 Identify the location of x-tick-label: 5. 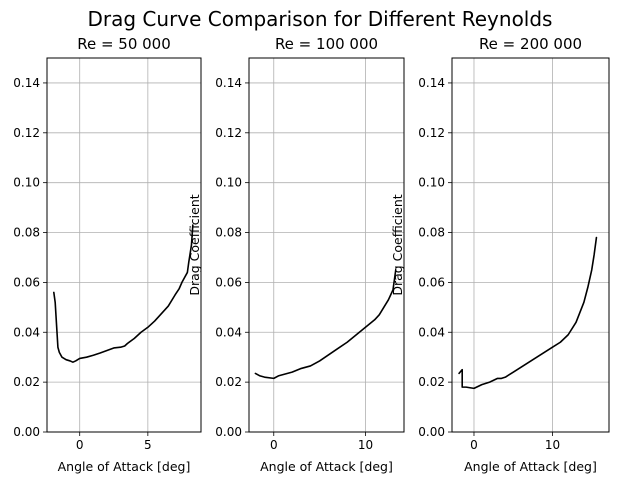
(148, 445).